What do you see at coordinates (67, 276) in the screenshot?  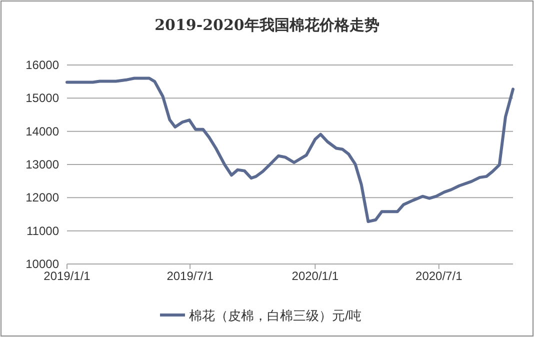 I see `x-tick-label: 2019/1/1` at bounding box center [67, 276].